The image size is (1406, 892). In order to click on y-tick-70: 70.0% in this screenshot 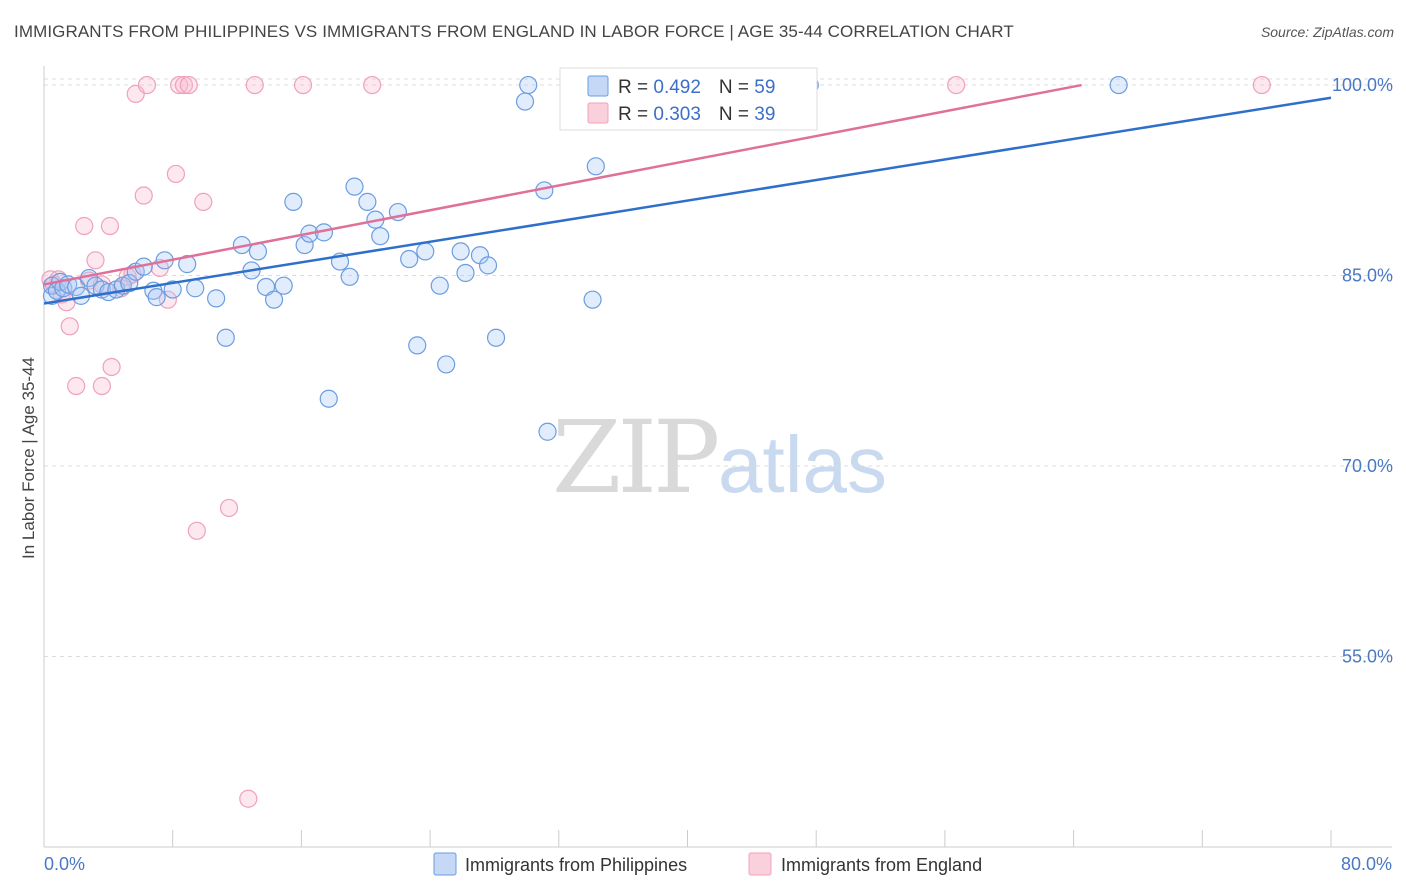, I will do `click(1367, 466)`.